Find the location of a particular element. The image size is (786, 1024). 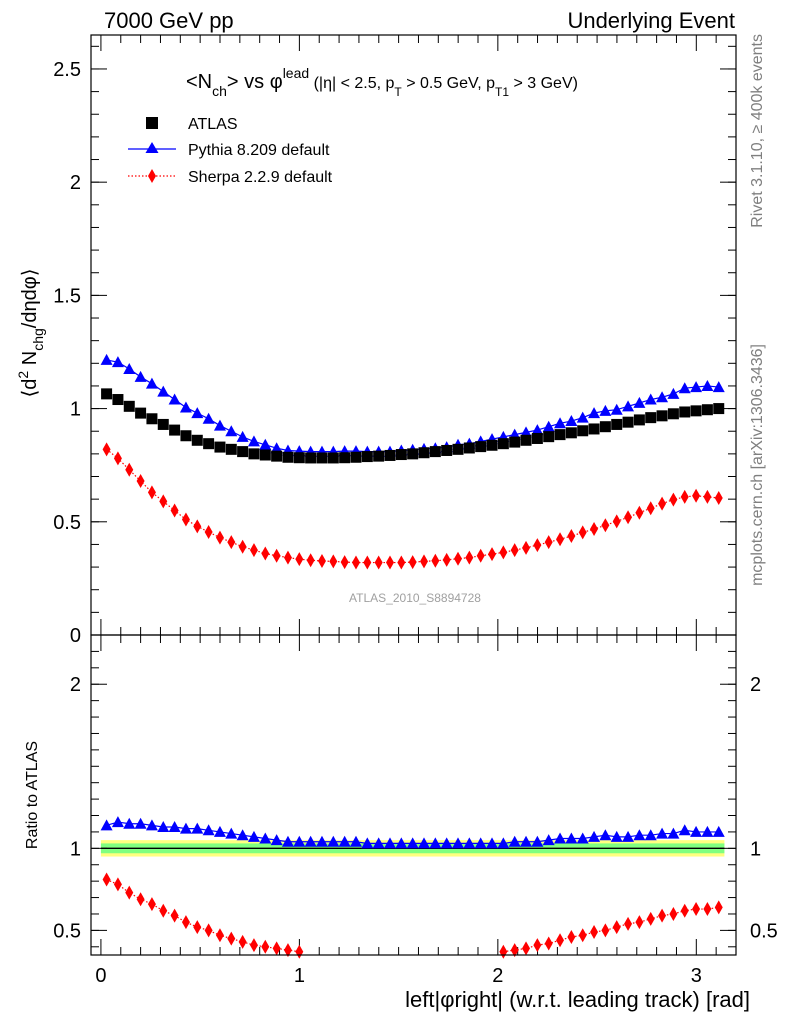

lower-series is located at coordinates (412, 887).